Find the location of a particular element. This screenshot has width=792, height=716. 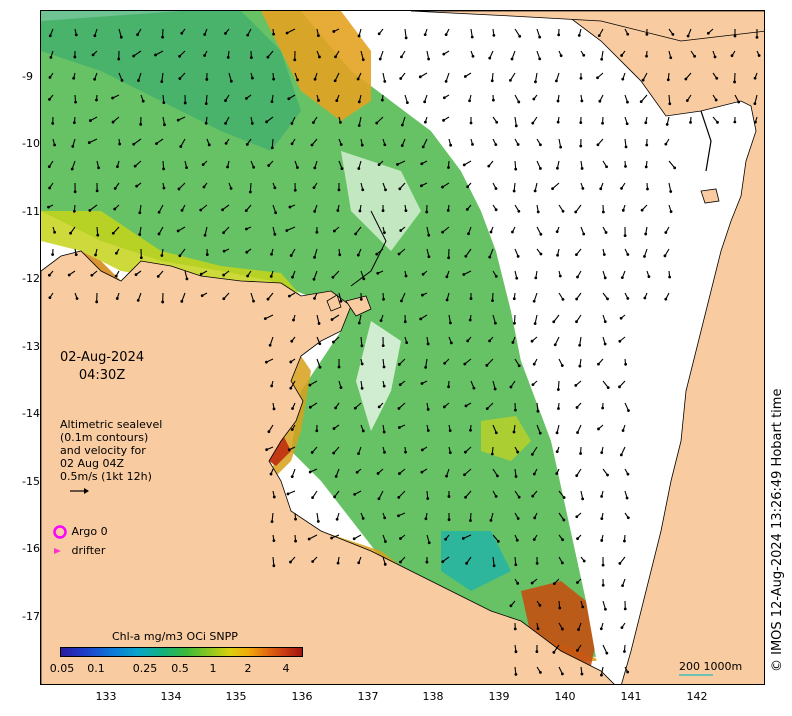

colorbar-tick-label: 4 is located at coordinates (286, 668).